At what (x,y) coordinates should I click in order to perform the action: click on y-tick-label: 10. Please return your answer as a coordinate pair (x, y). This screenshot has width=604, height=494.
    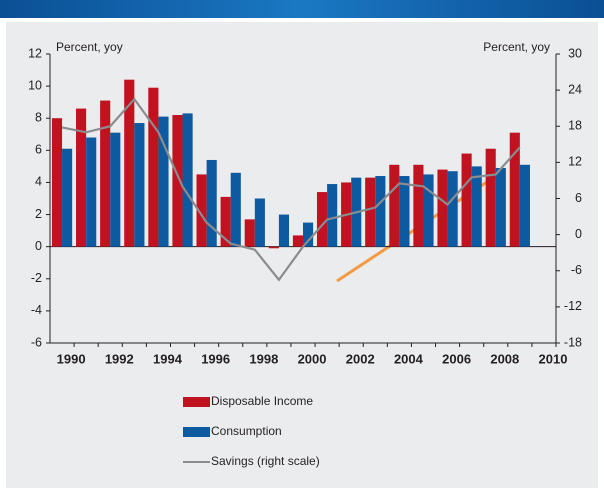
    Looking at the image, I should click on (35, 85).